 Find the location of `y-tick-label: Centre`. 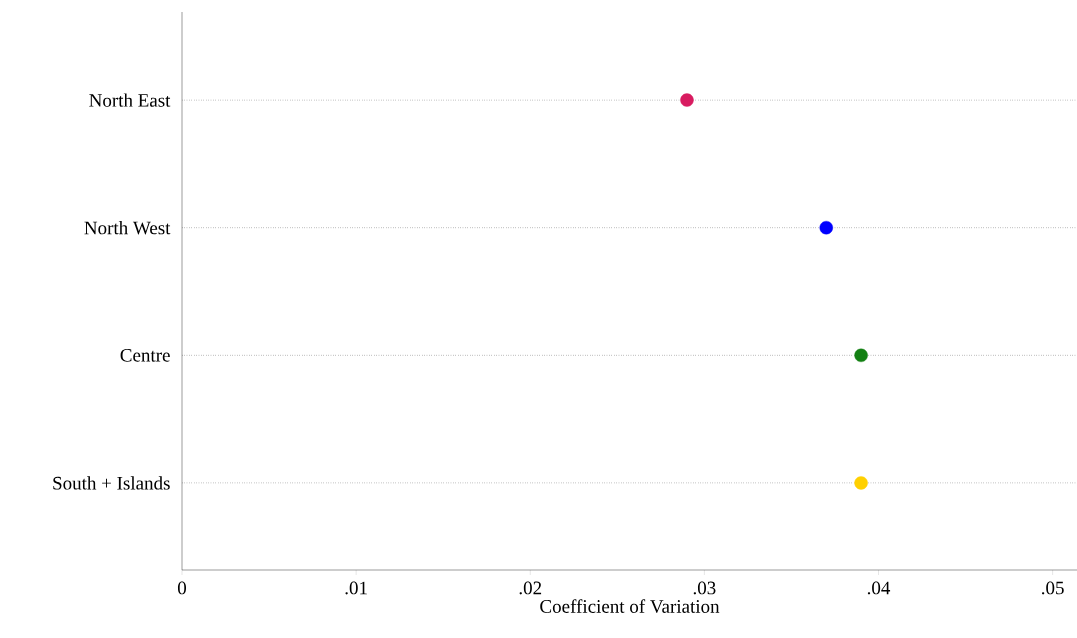

y-tick-label: Centre is located at coordinates (145, 355).